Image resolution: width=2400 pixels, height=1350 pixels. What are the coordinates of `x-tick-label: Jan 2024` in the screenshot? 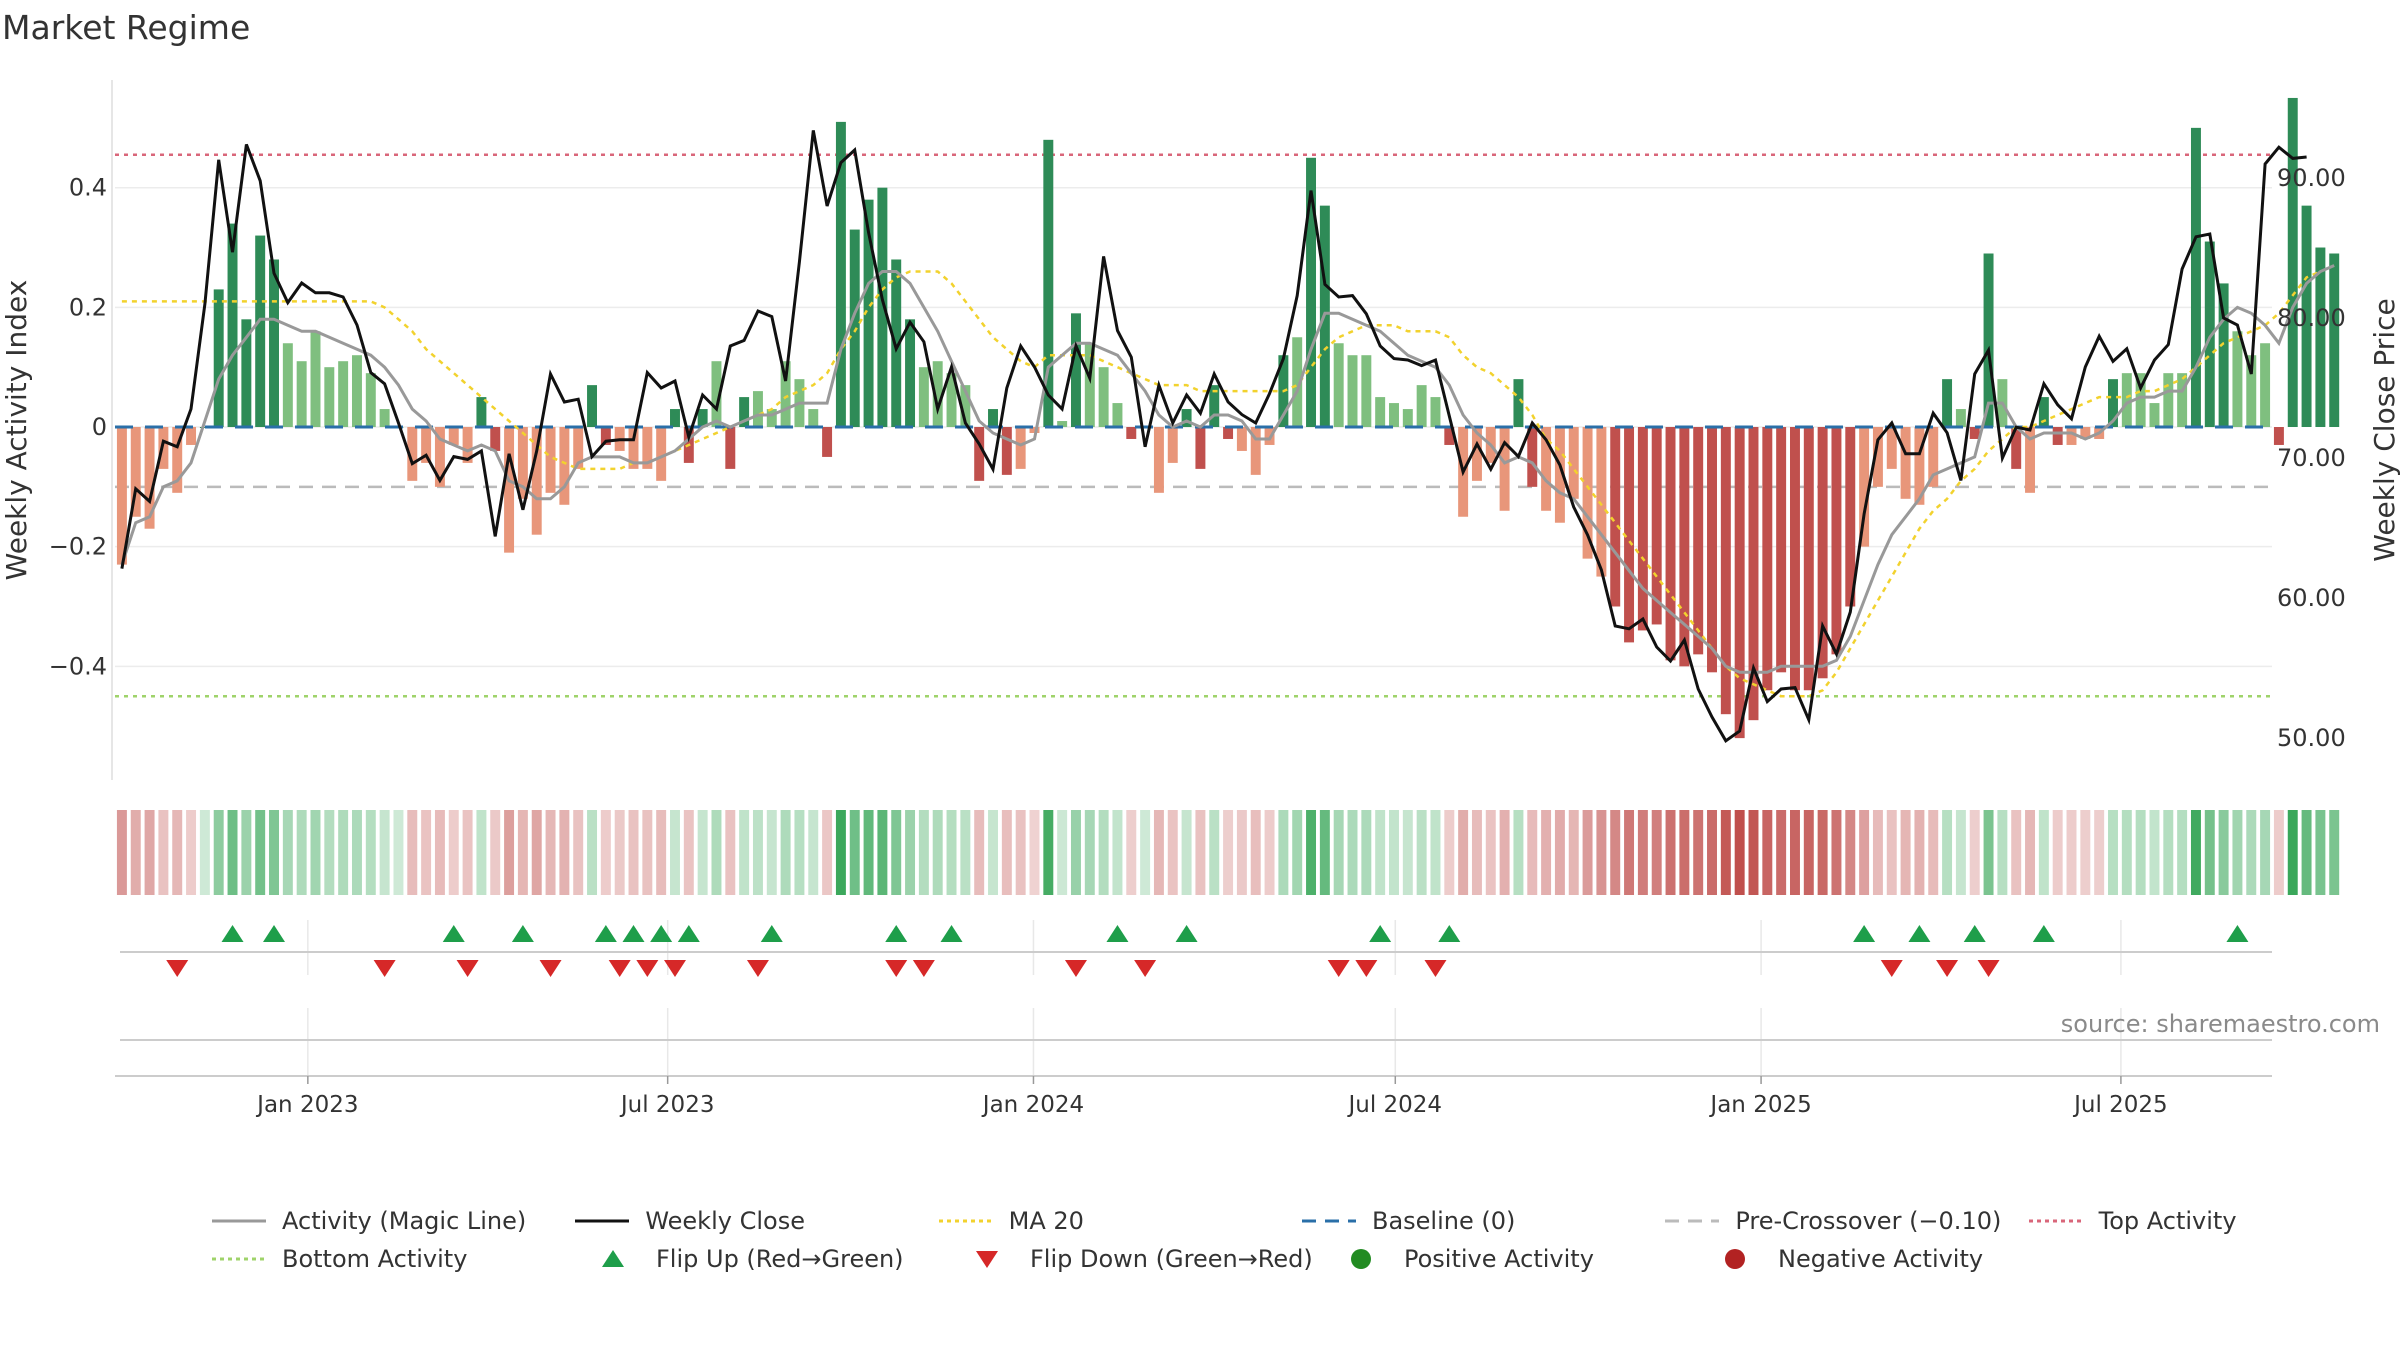 It's located at (1032, 1105).